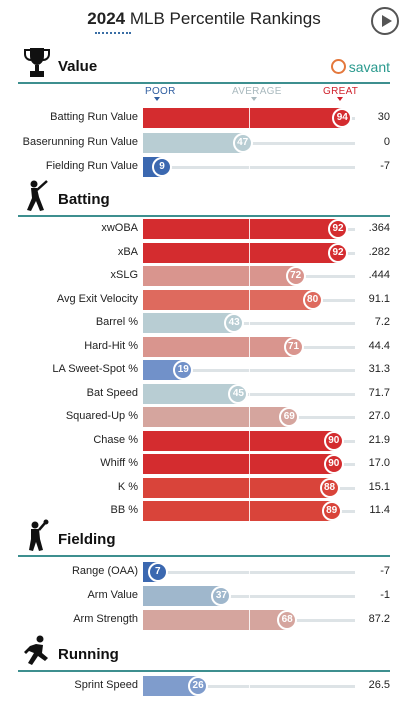 The image size is (408, 713). I want to click on section-header-running: Running, so click(204, 652).